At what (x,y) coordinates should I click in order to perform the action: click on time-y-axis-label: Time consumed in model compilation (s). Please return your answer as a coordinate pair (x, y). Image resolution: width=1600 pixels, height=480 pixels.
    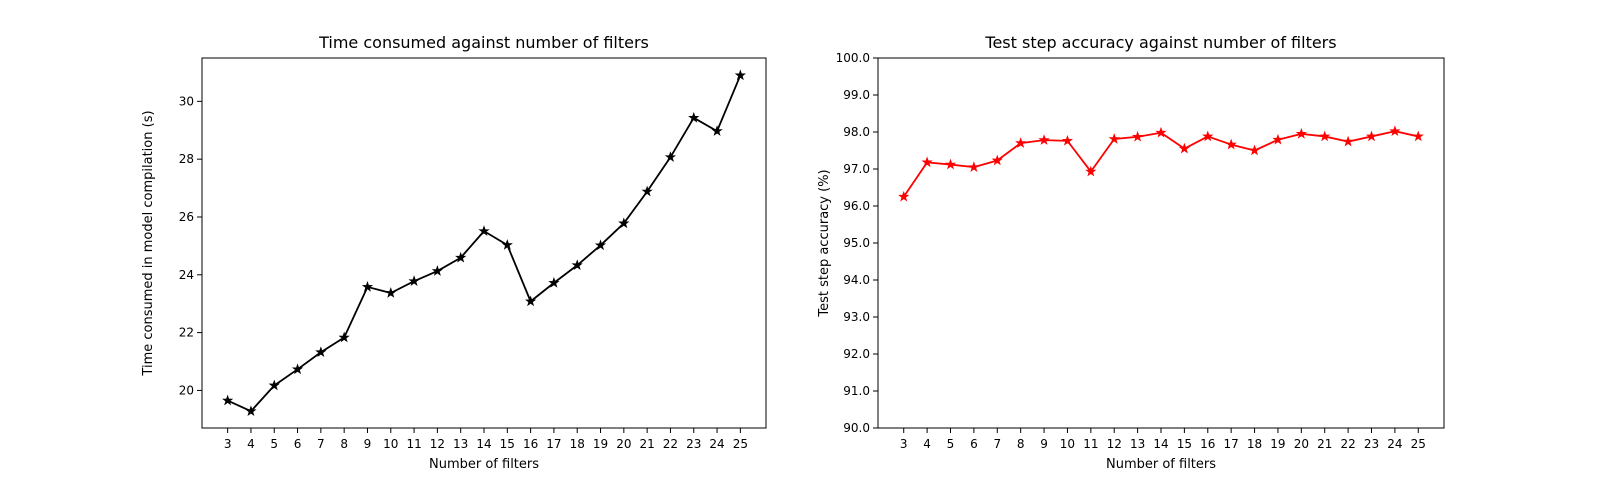
    Looking at the image, I should click on (148, 243).